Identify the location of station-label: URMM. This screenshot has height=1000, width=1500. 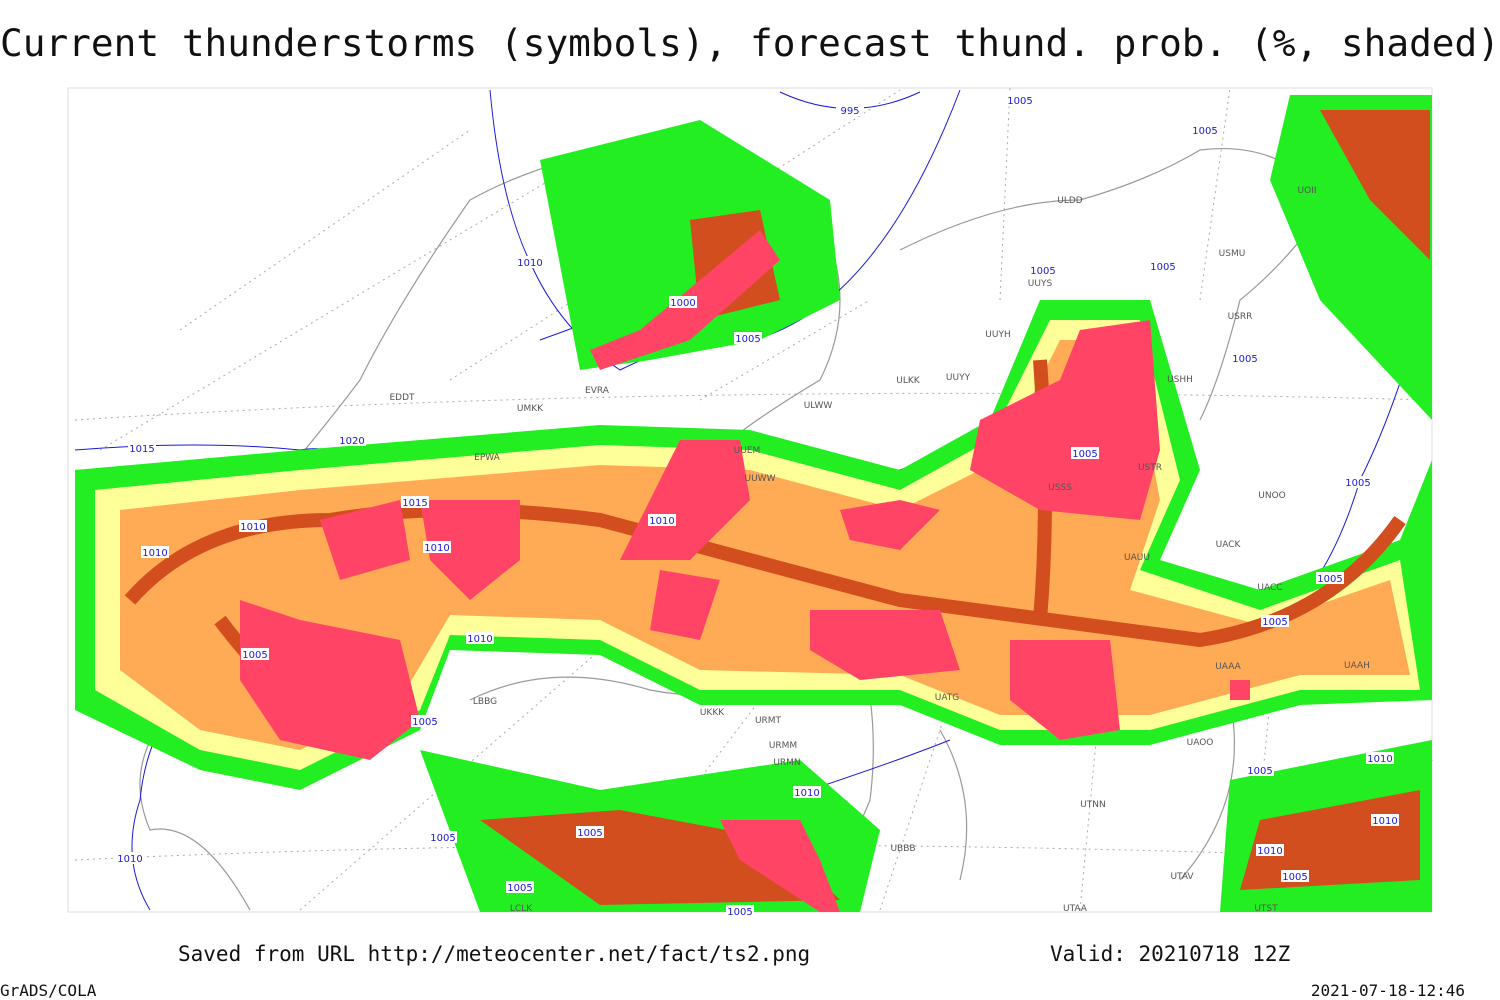
(783, 746).